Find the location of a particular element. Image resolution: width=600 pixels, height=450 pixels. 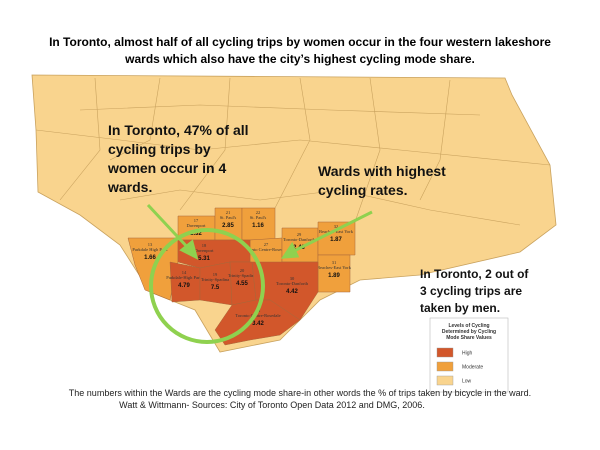

annotation: cycling rates. is located at coordinates (363, 190).